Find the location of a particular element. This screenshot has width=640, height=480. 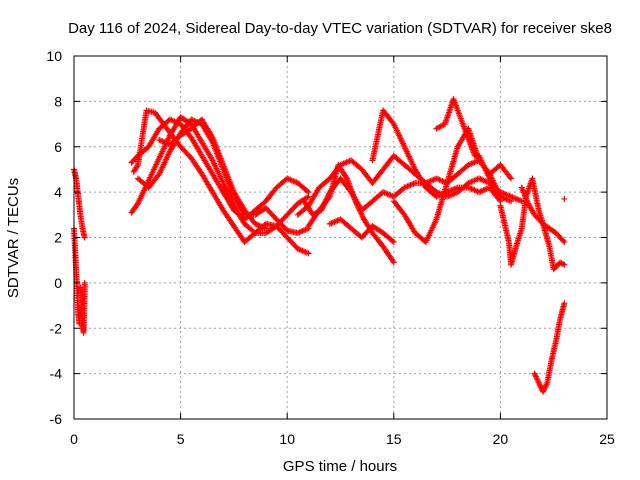

y-tick-label: 2 is located at coordinates (58, 238).